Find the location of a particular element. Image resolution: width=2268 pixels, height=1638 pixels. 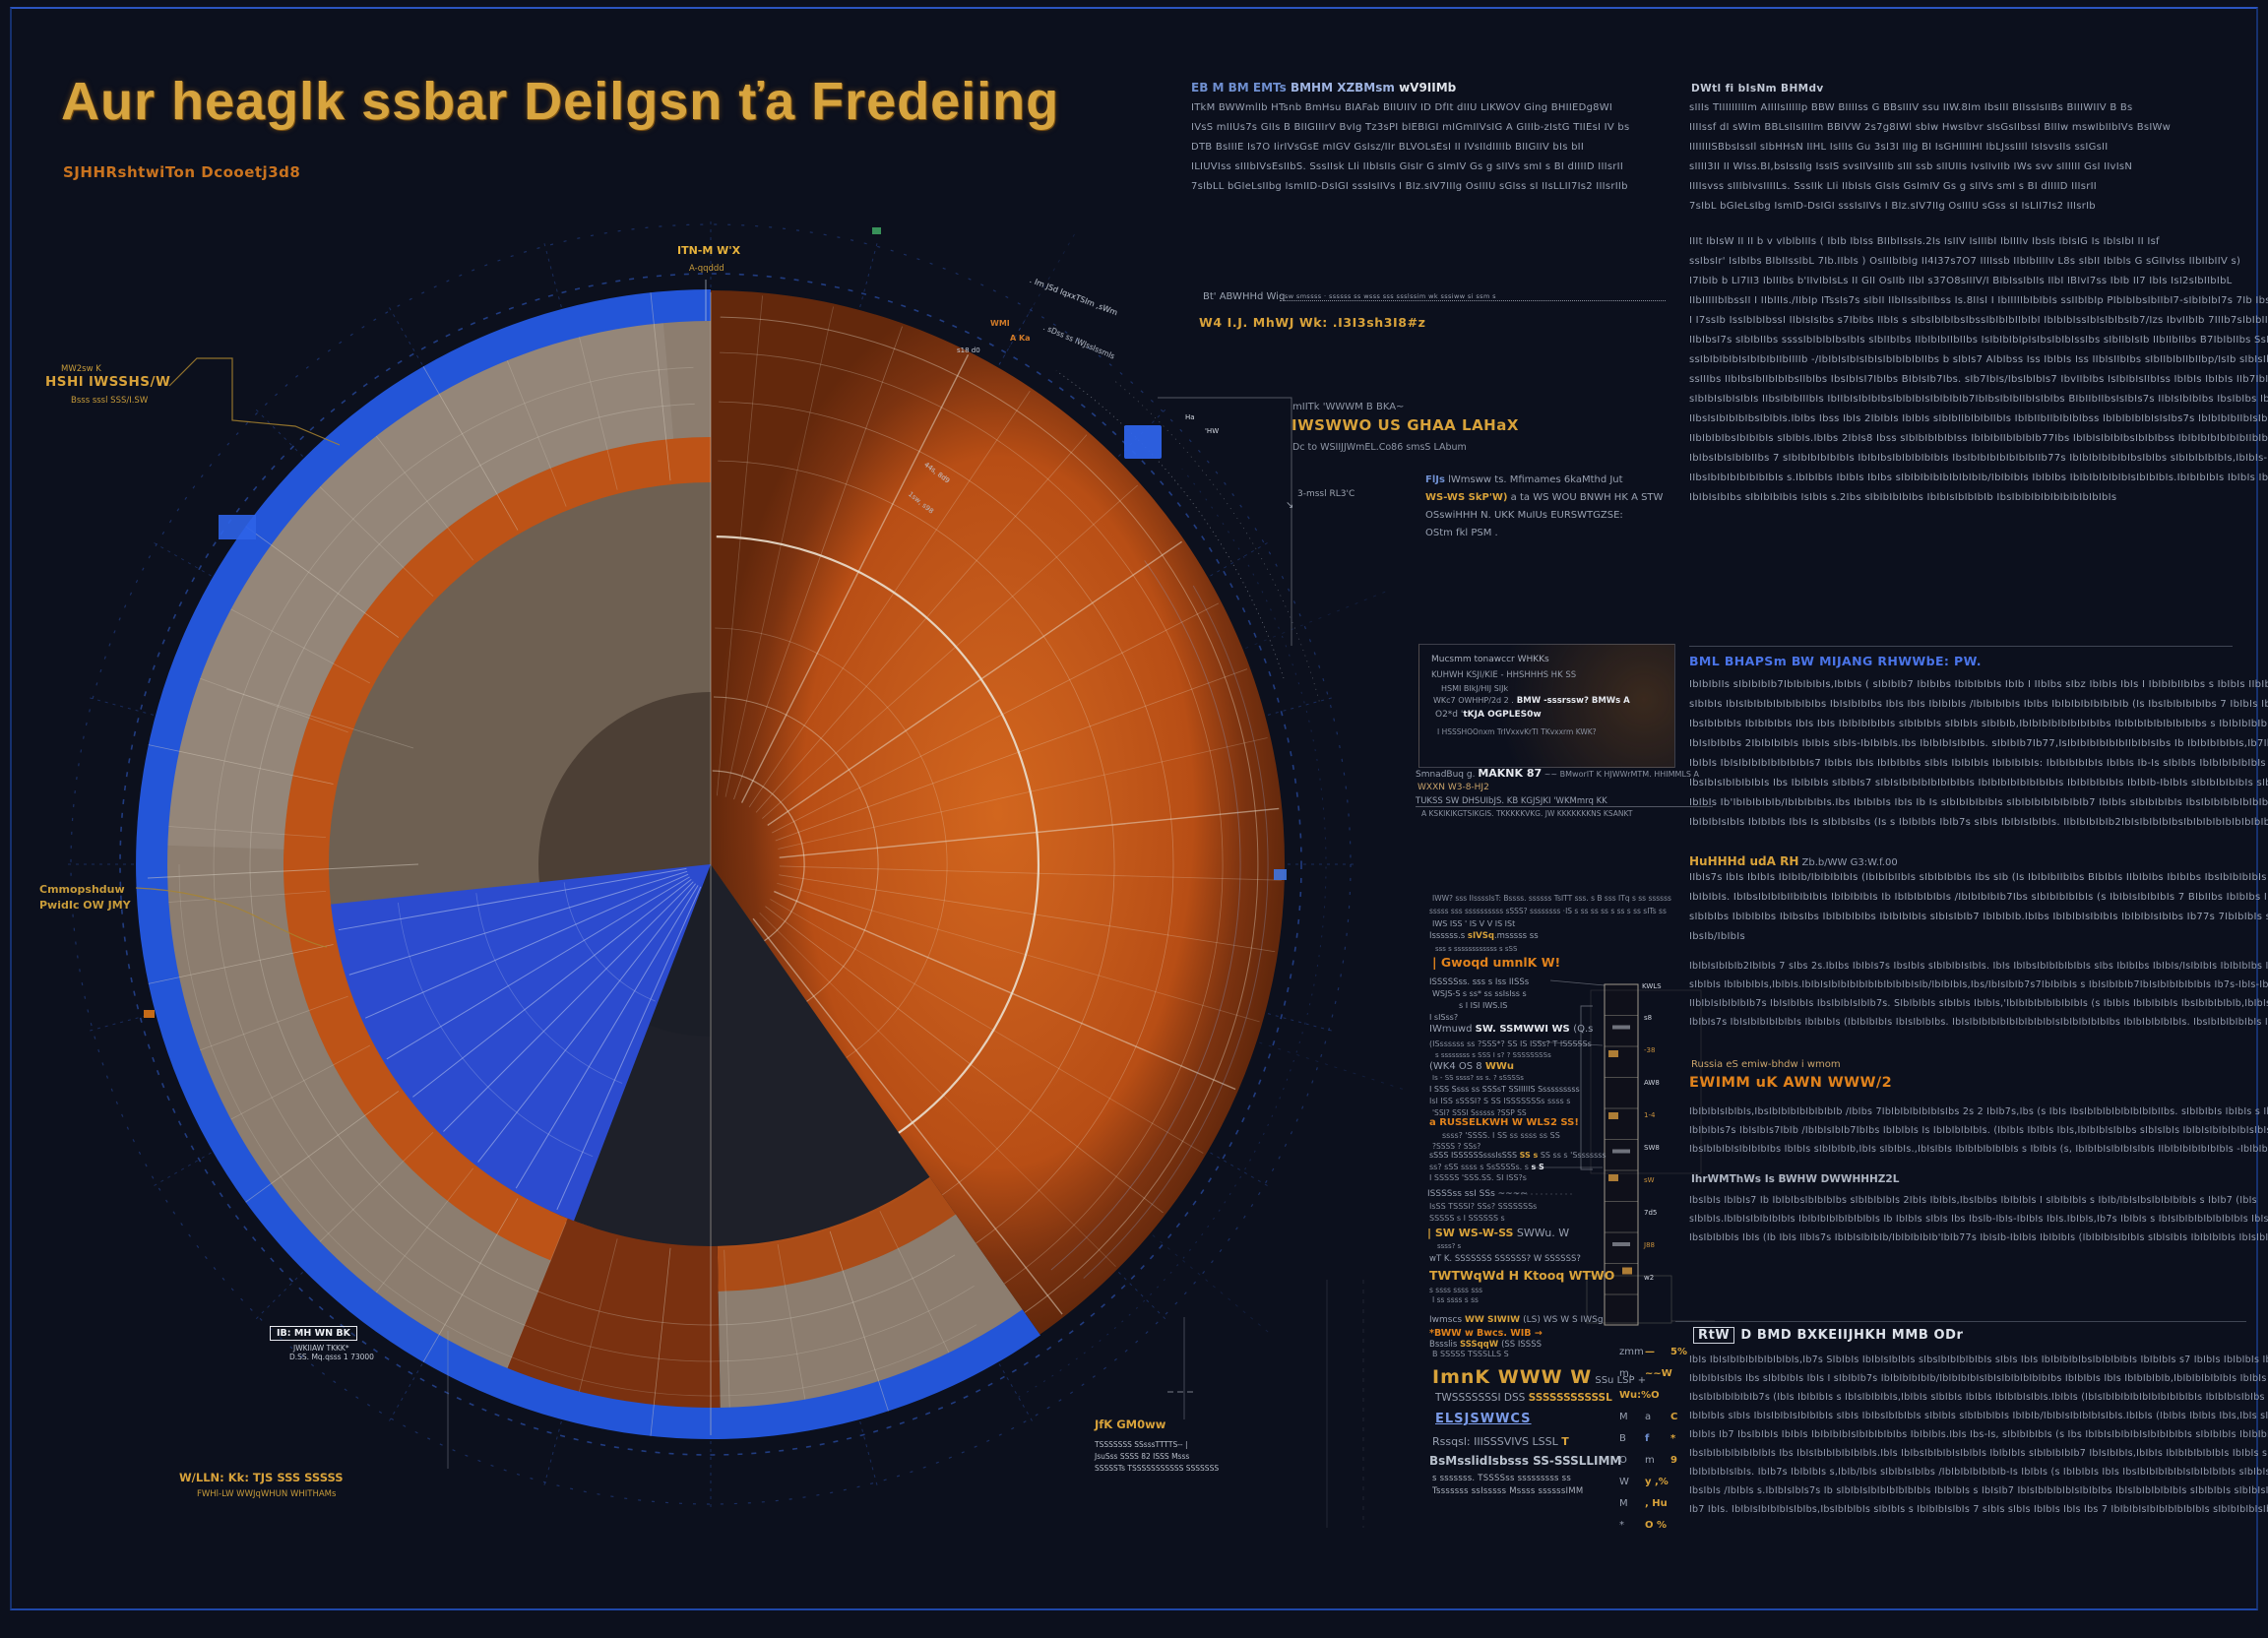

callout-blue-word: FlJs is located at coordinates (1435, 479).